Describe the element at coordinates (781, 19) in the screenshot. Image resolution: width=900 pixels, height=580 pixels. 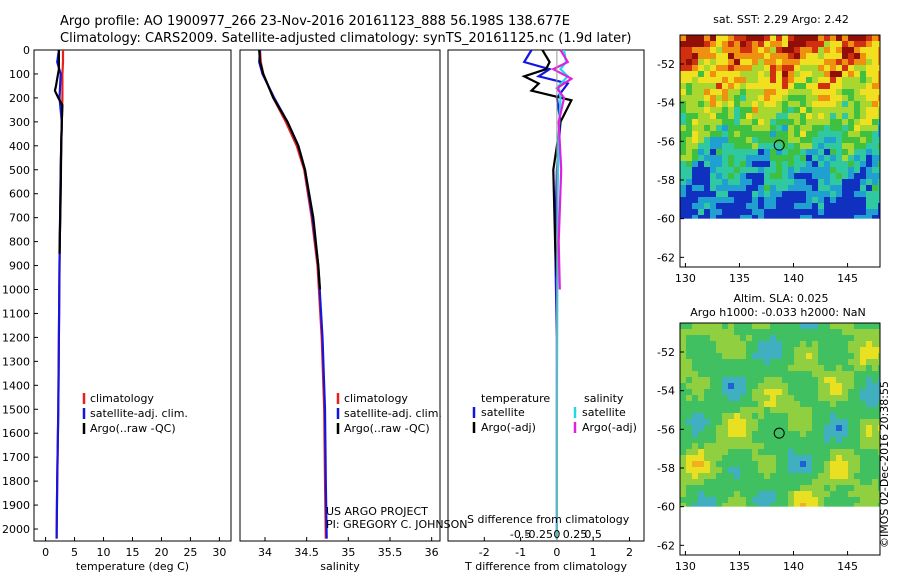
I see `sst-map-title: sat. SST: 2.29 Argo: 2.42` at that location.